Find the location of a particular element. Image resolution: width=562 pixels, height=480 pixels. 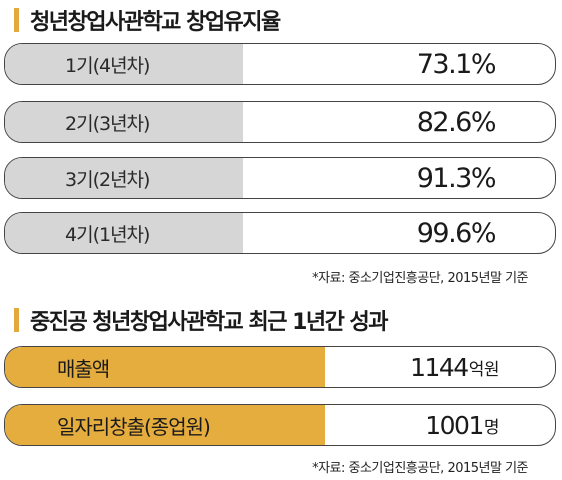

retention-value: 82.6% is located at coordinates (456, 122).